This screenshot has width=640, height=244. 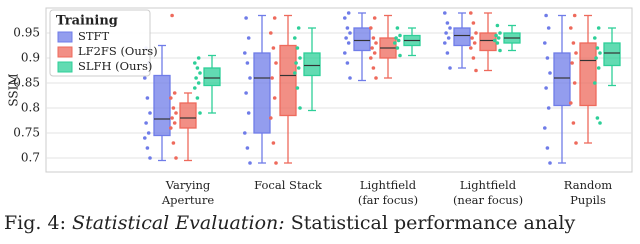 I want to click on legend-label: SLFH (Ours), so click(x=115, y=66).